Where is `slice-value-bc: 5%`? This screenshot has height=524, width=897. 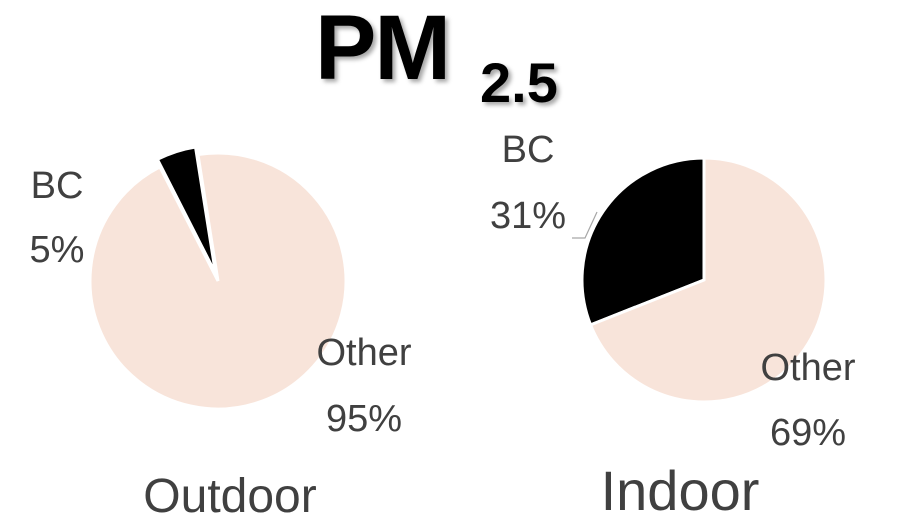
slice-value-bc: 5% is located at coordinates (57, 250).